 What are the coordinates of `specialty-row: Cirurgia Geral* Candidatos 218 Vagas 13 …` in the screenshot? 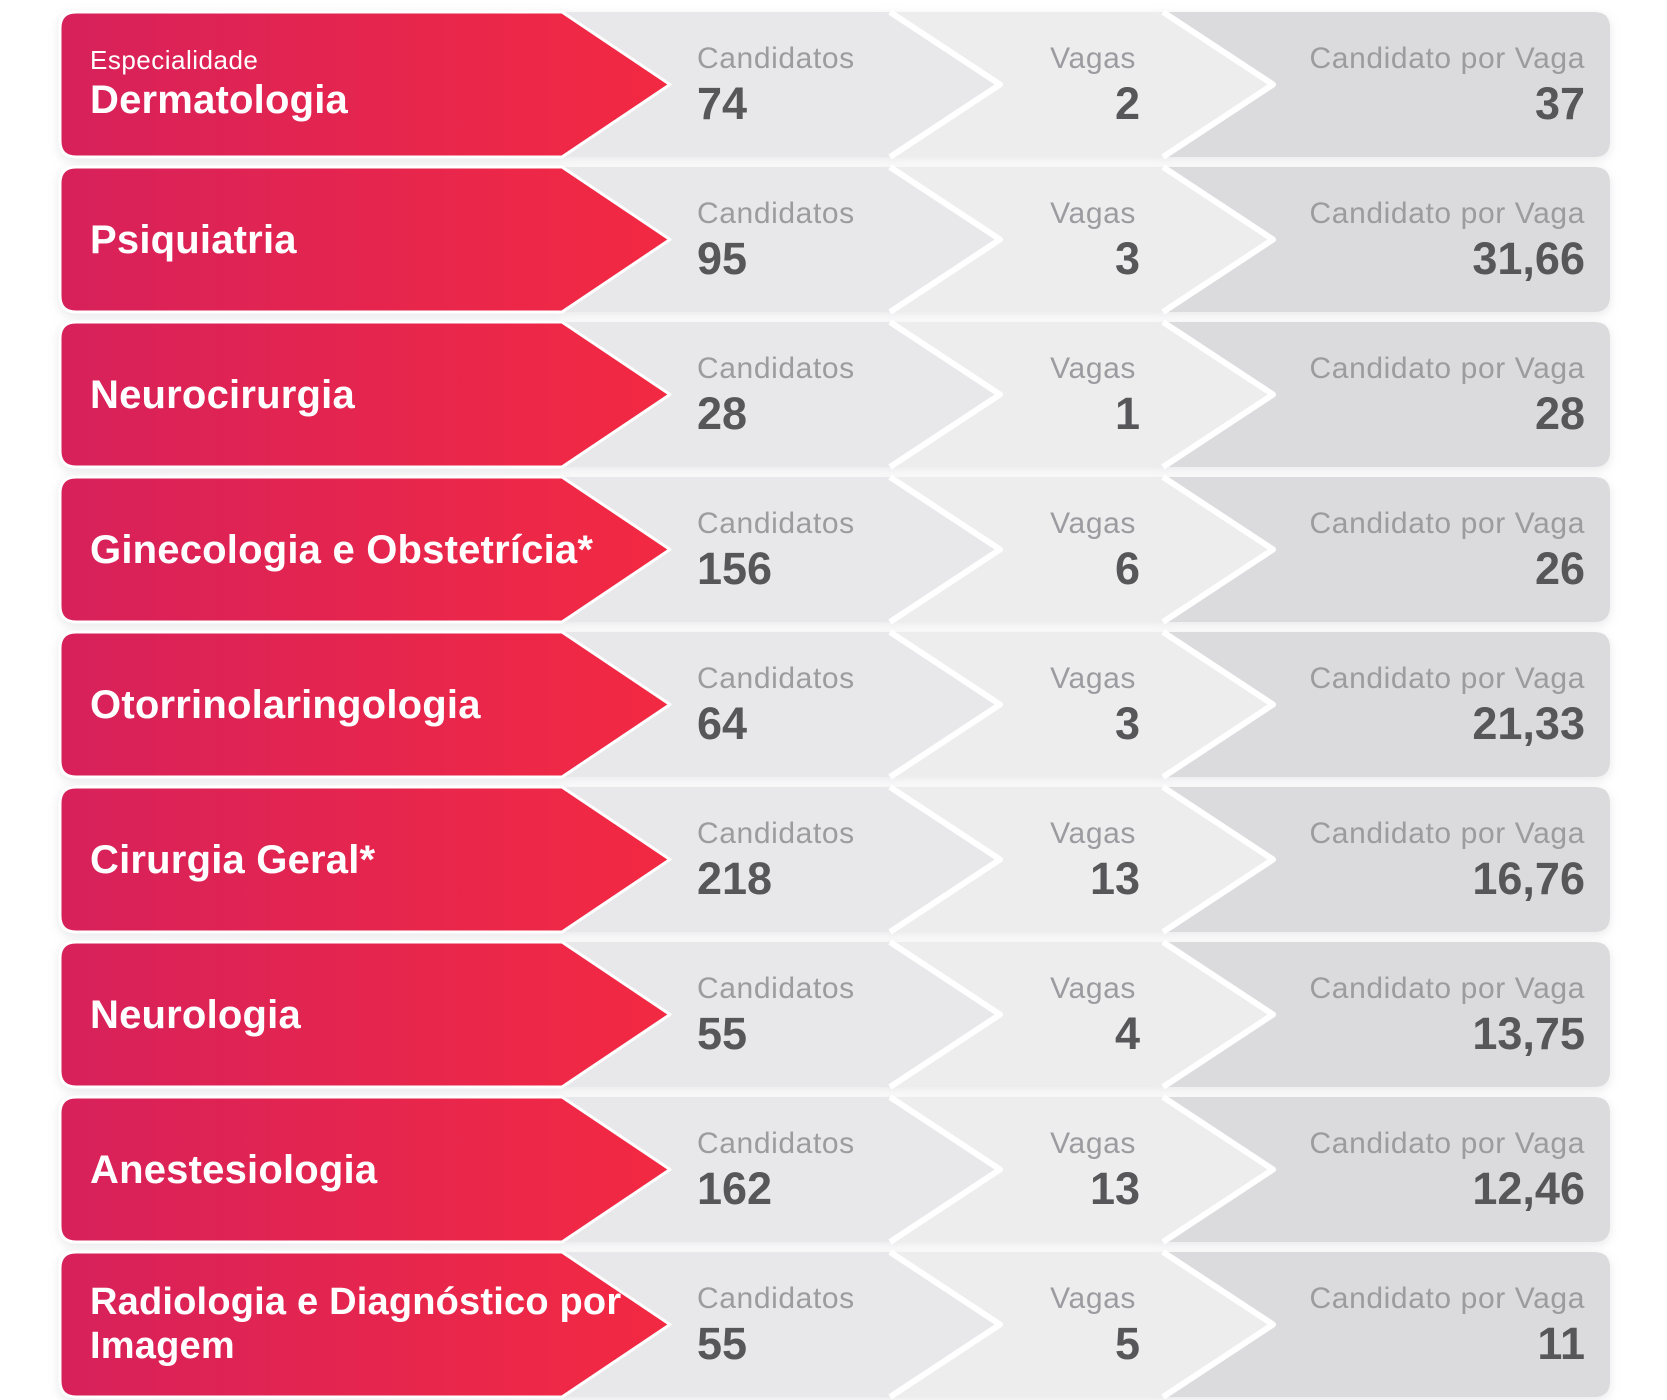 It's located at (805, 859).